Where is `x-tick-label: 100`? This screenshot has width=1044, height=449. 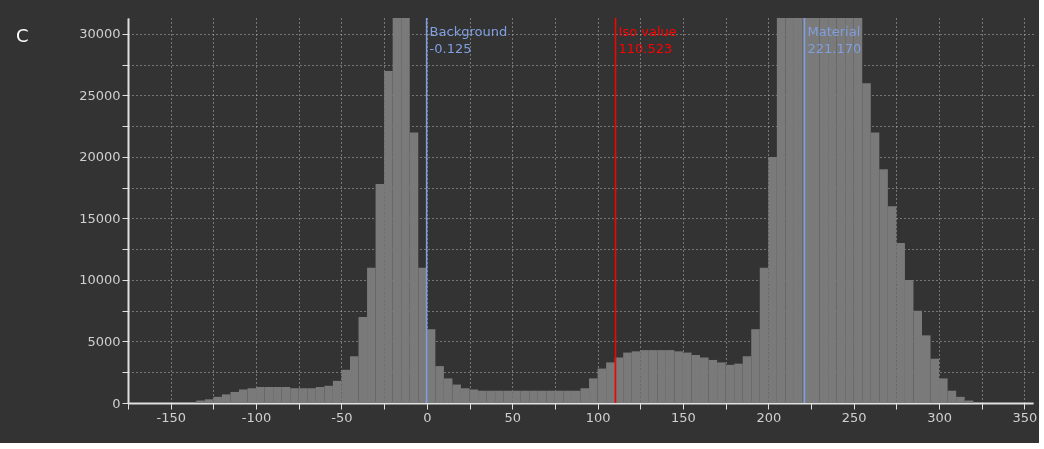
x-tick-label: 100 is located at coordinates (598, 417).